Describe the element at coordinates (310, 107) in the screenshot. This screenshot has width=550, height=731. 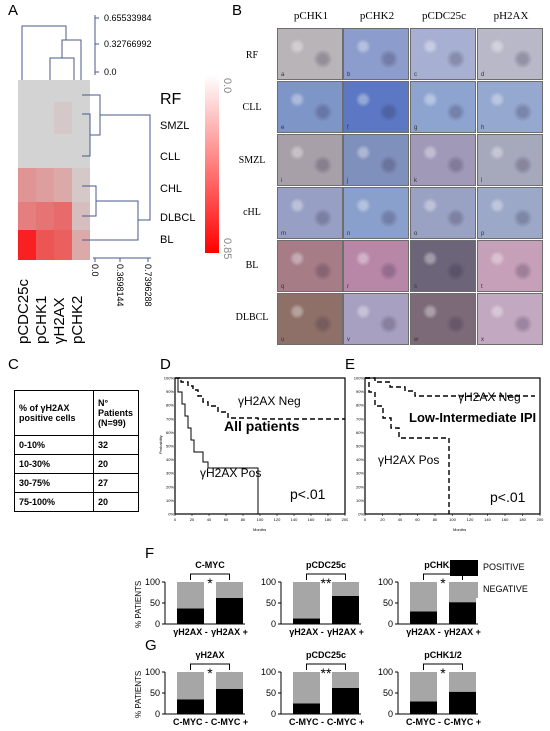
I see `ihc-micrograph: e` at that location.